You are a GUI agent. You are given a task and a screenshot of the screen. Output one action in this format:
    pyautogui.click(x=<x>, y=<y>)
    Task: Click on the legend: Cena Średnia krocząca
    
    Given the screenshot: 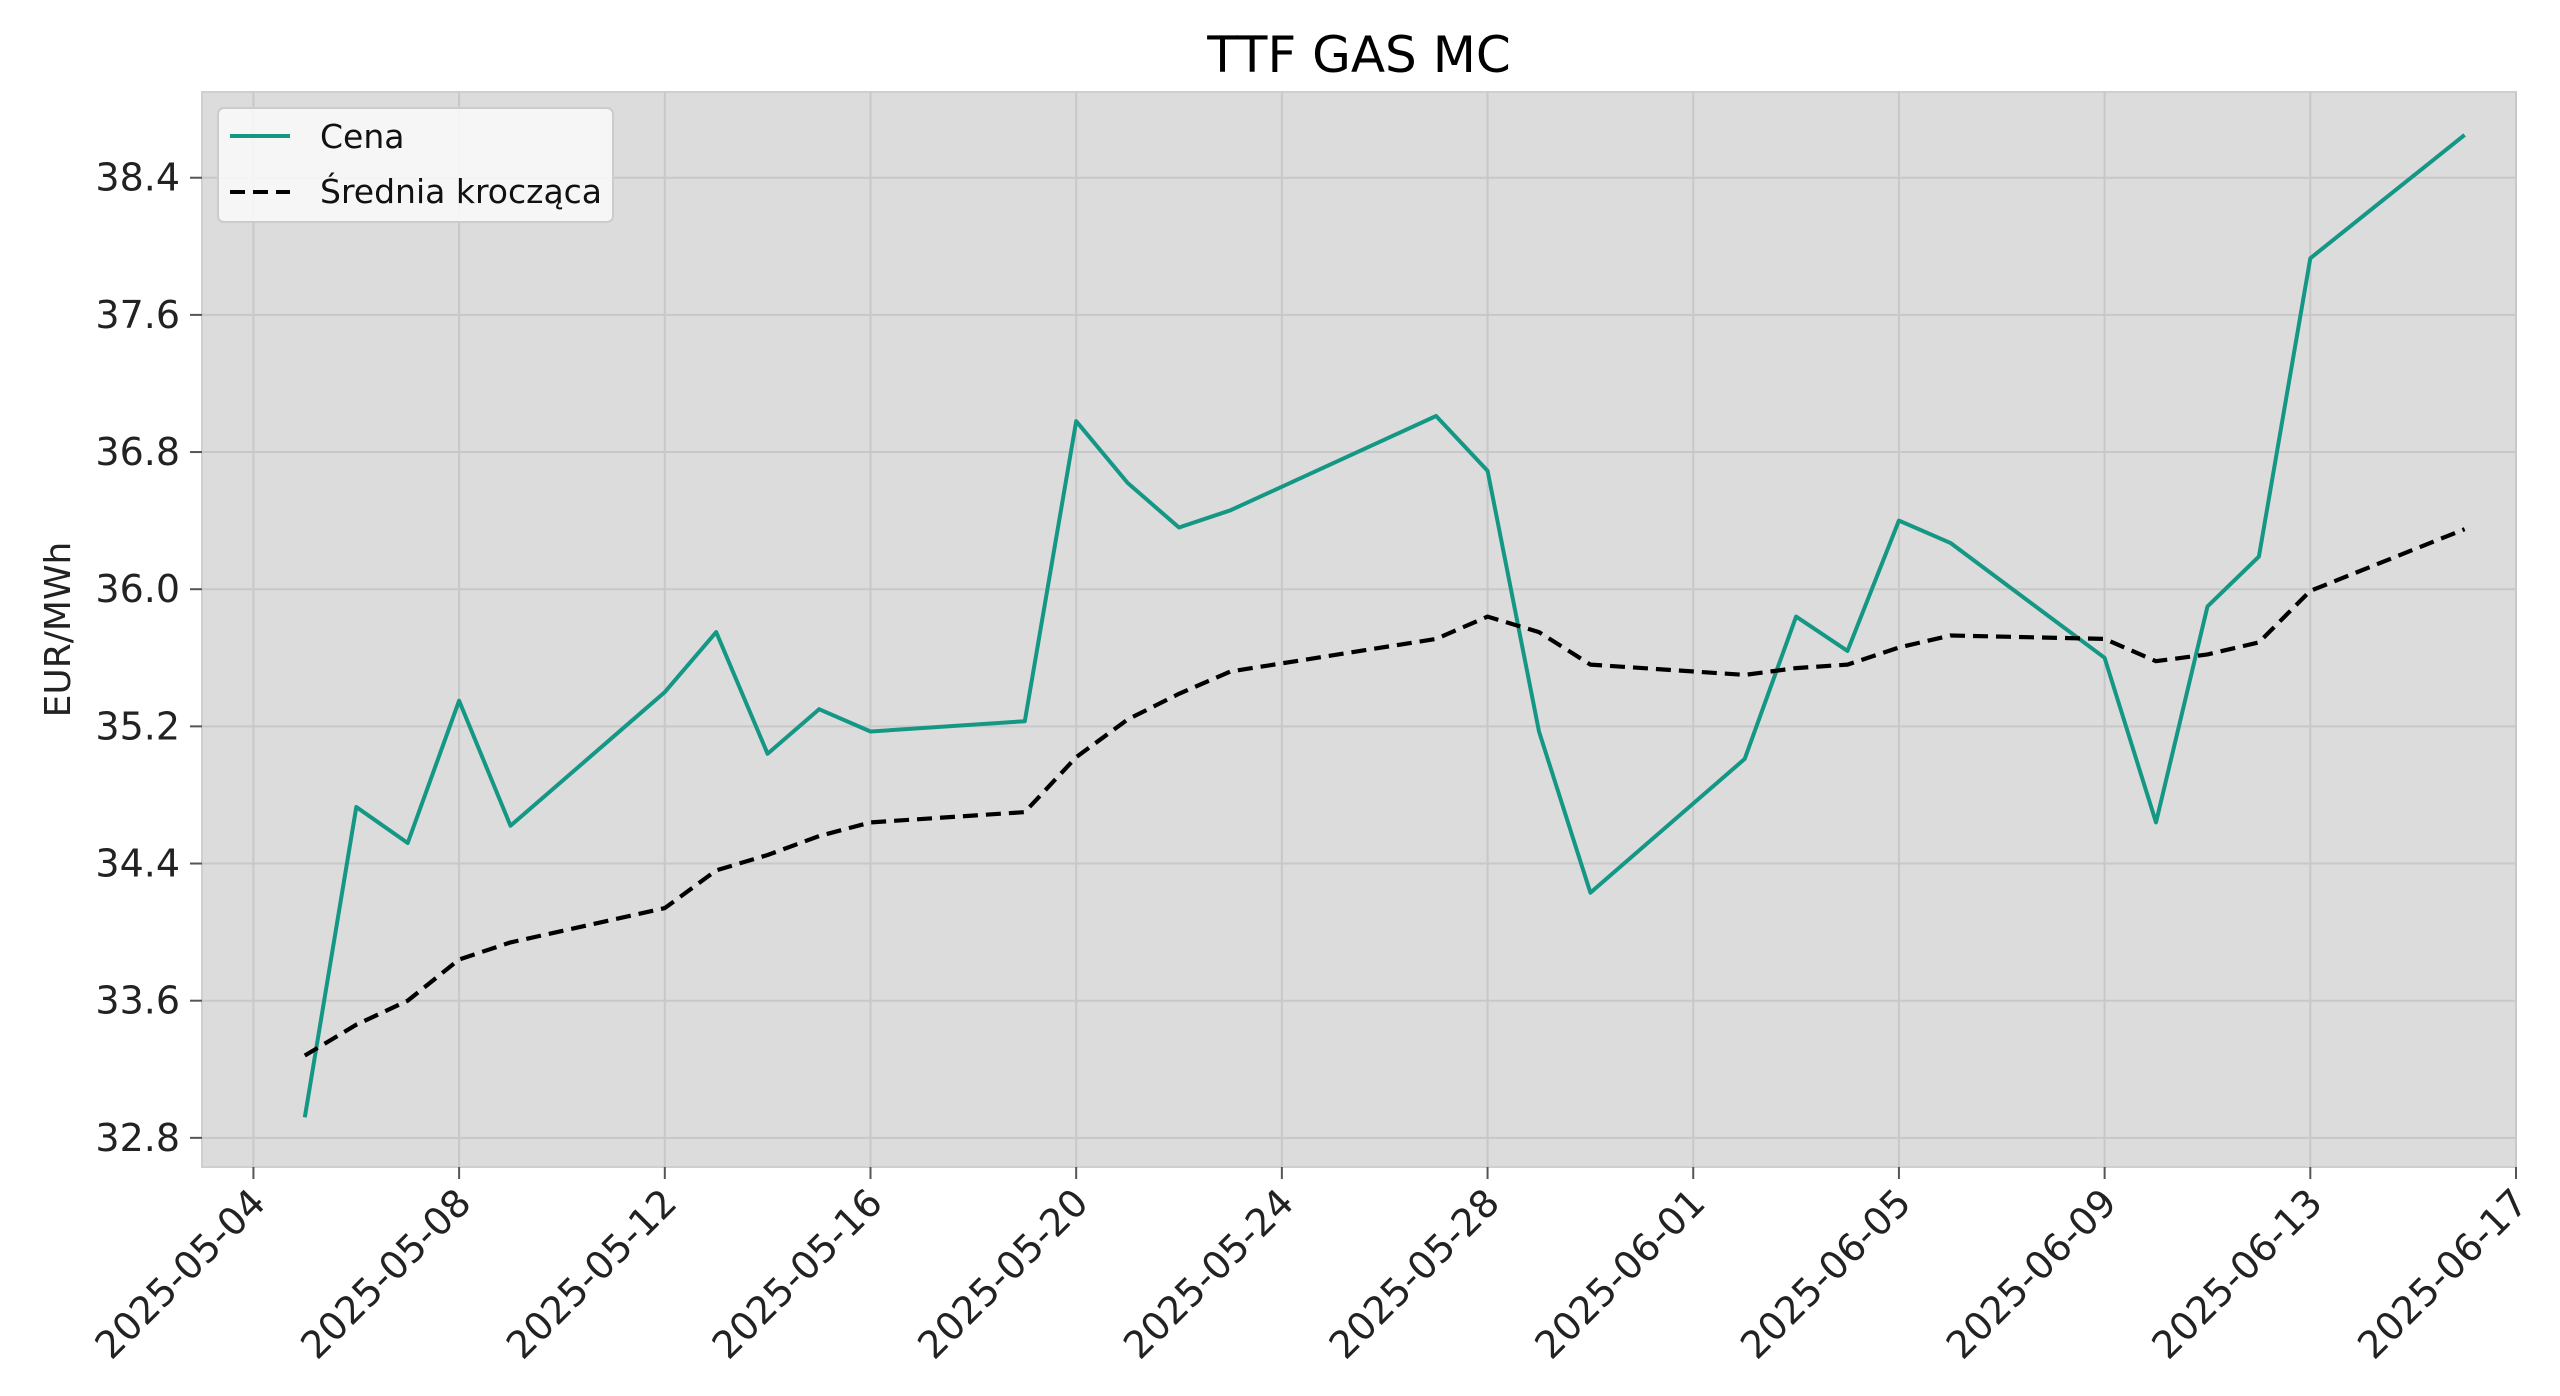 What is the action you would take?
    pyautogui.click(x=415, y=165)
    